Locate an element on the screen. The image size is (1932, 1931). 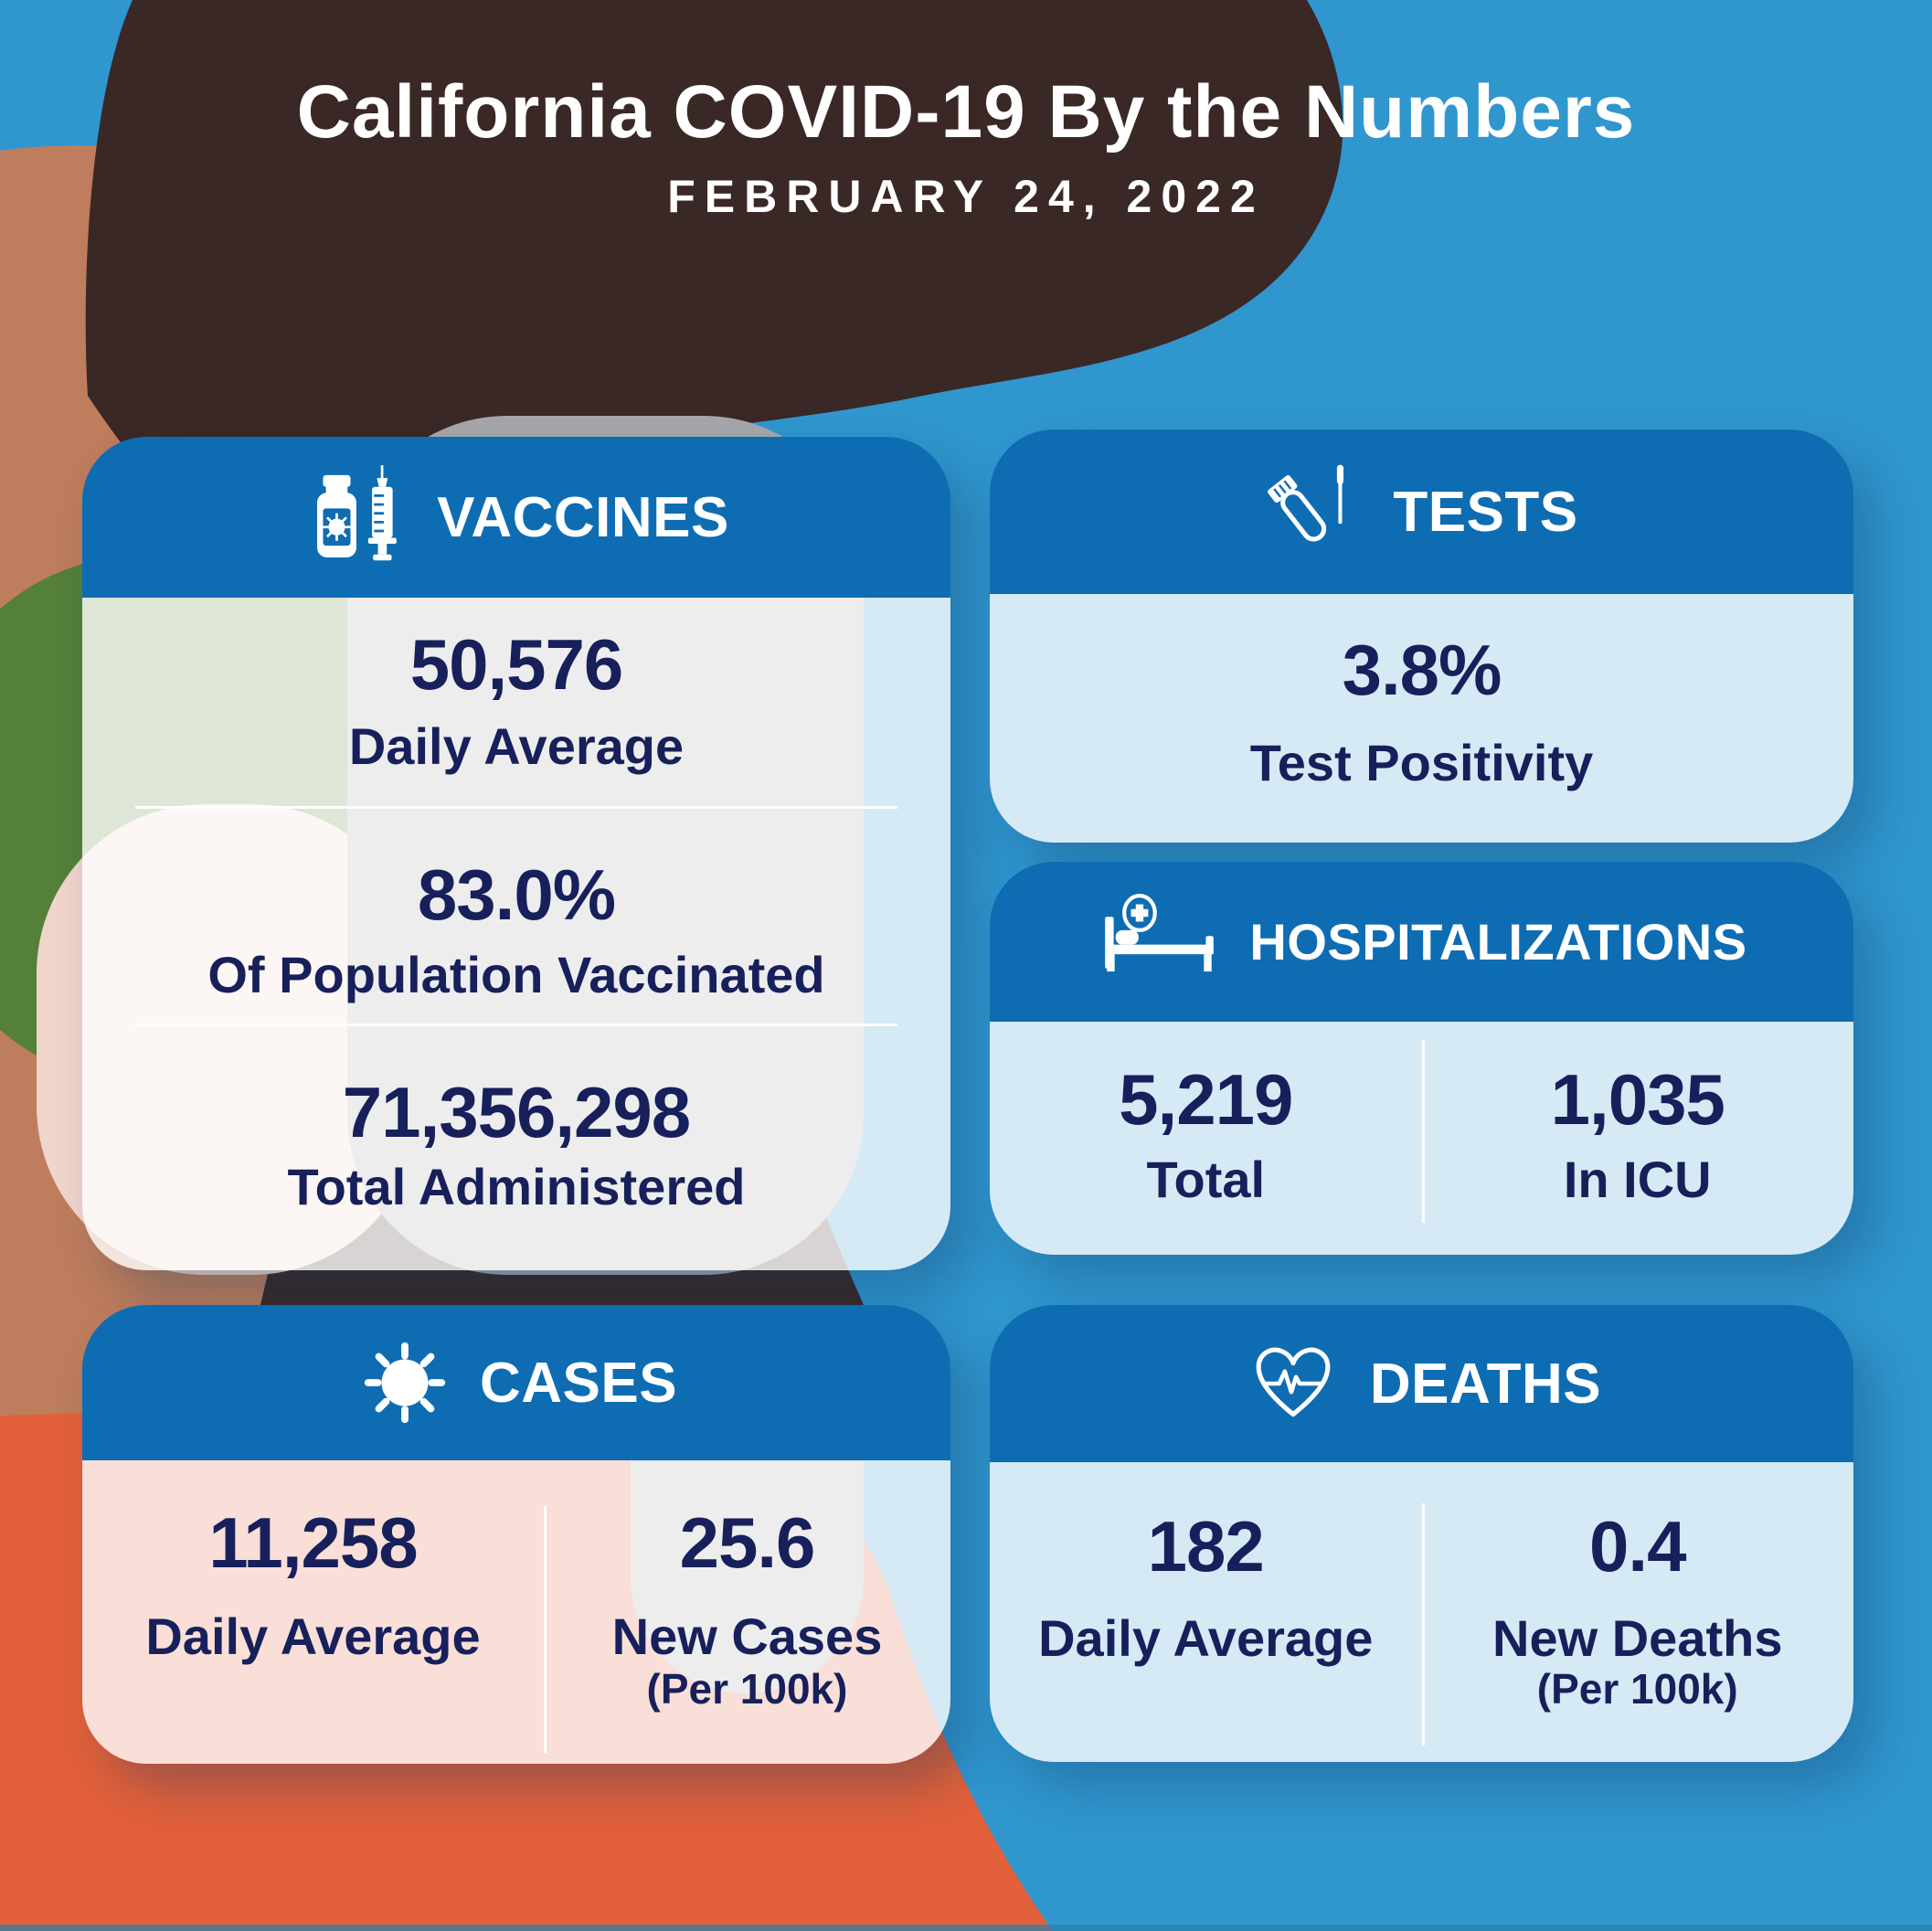
hospitalizations-card-header: HOSPITALIZATIONS is located at coordinates (1421, 942).